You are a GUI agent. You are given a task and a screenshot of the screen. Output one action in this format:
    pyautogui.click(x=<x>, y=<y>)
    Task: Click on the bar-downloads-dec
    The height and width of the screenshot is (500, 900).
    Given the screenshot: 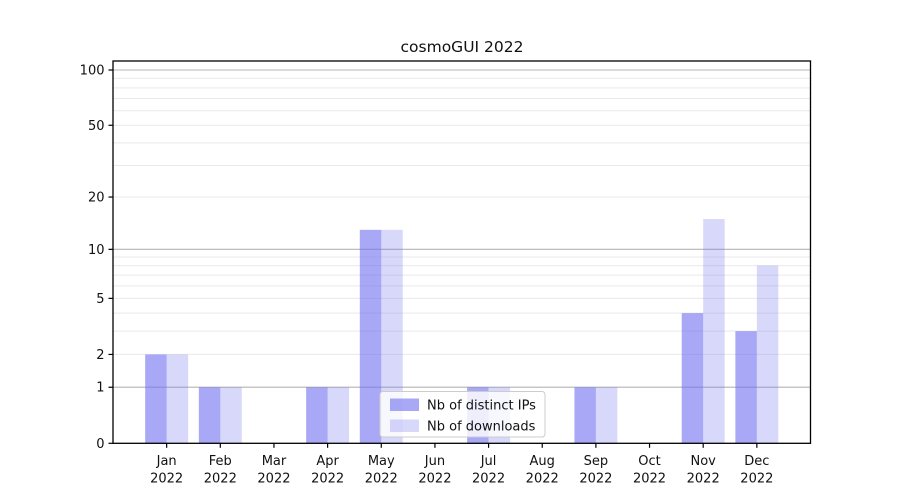 What is the action you would take?
    pyautogui.click(x=767, y=354)
    